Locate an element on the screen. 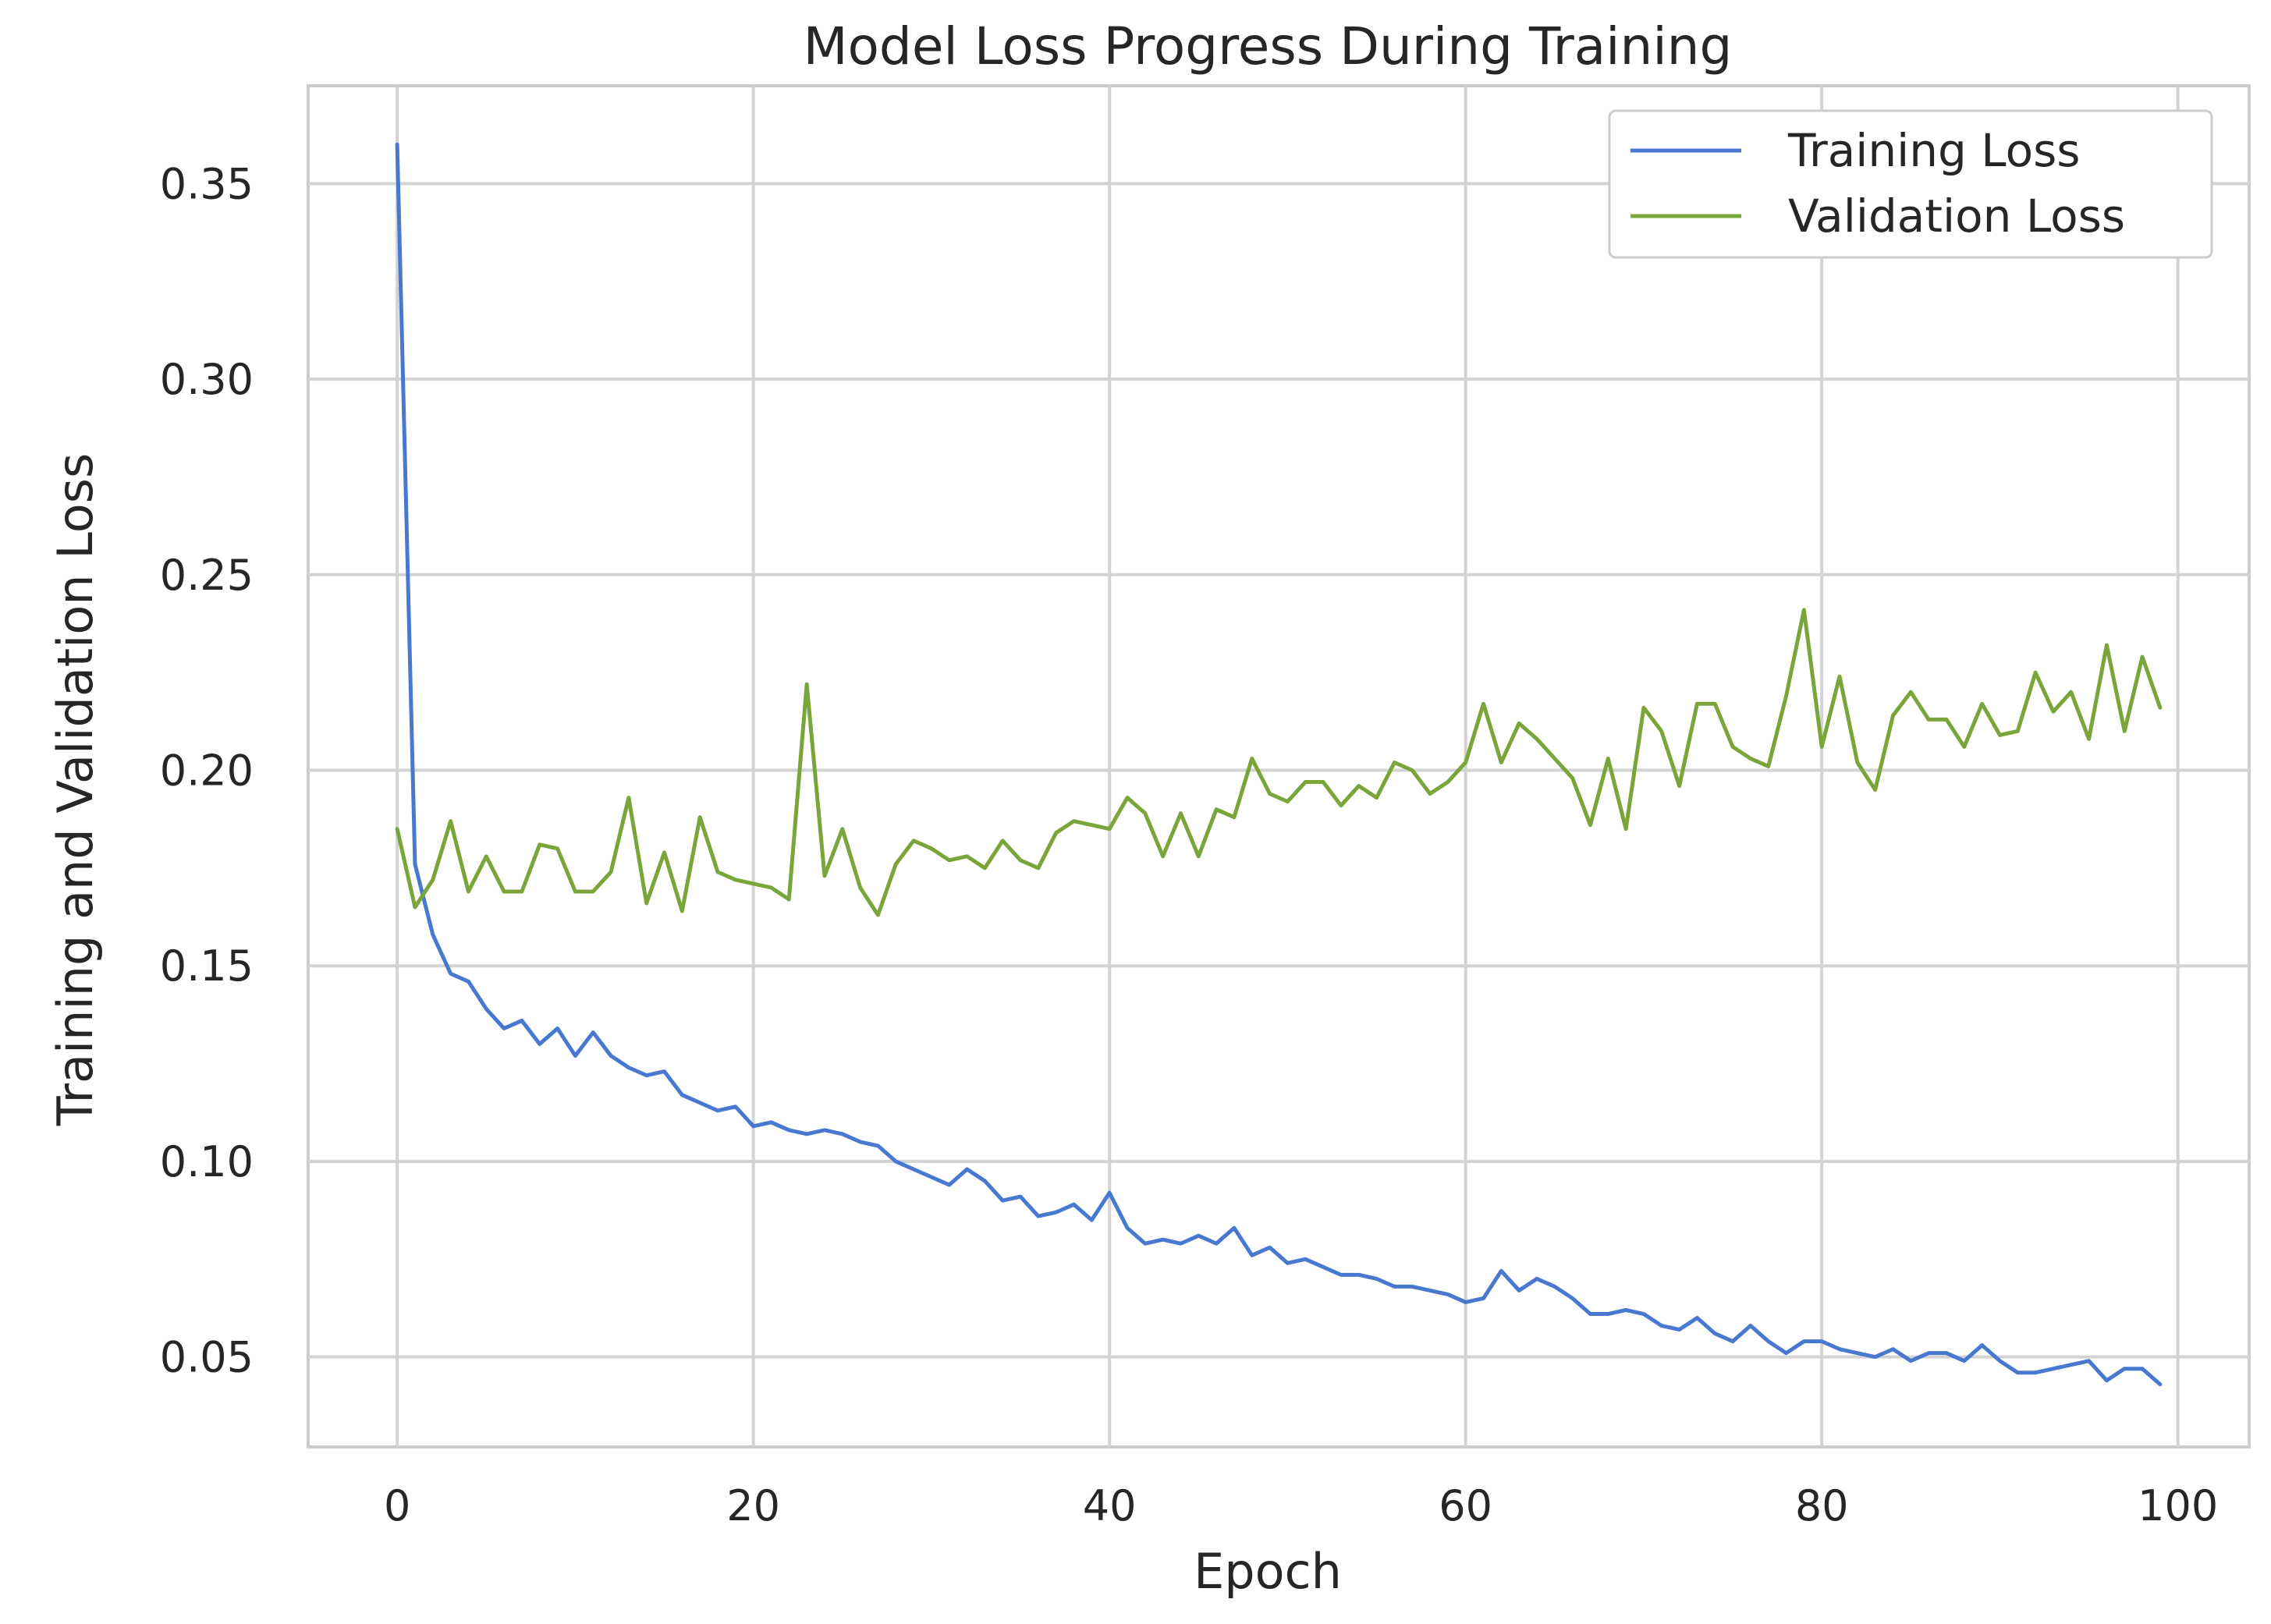 Image resolution: width=2271 pixels, height=1624 pixels. y-tick-label: 0.05 is located at coordinates (207, 1357).